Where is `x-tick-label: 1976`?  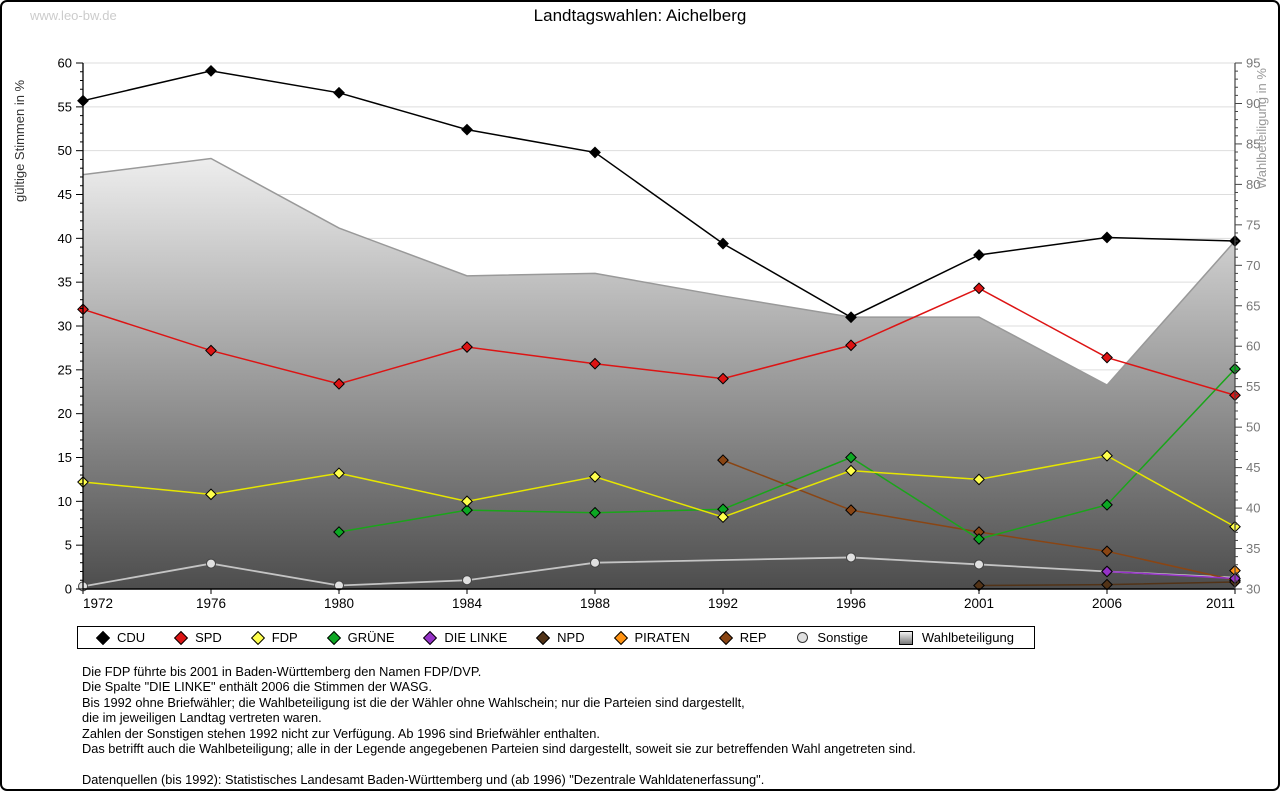
x-tick-label: 1976 is located at coordinates (211, 603).